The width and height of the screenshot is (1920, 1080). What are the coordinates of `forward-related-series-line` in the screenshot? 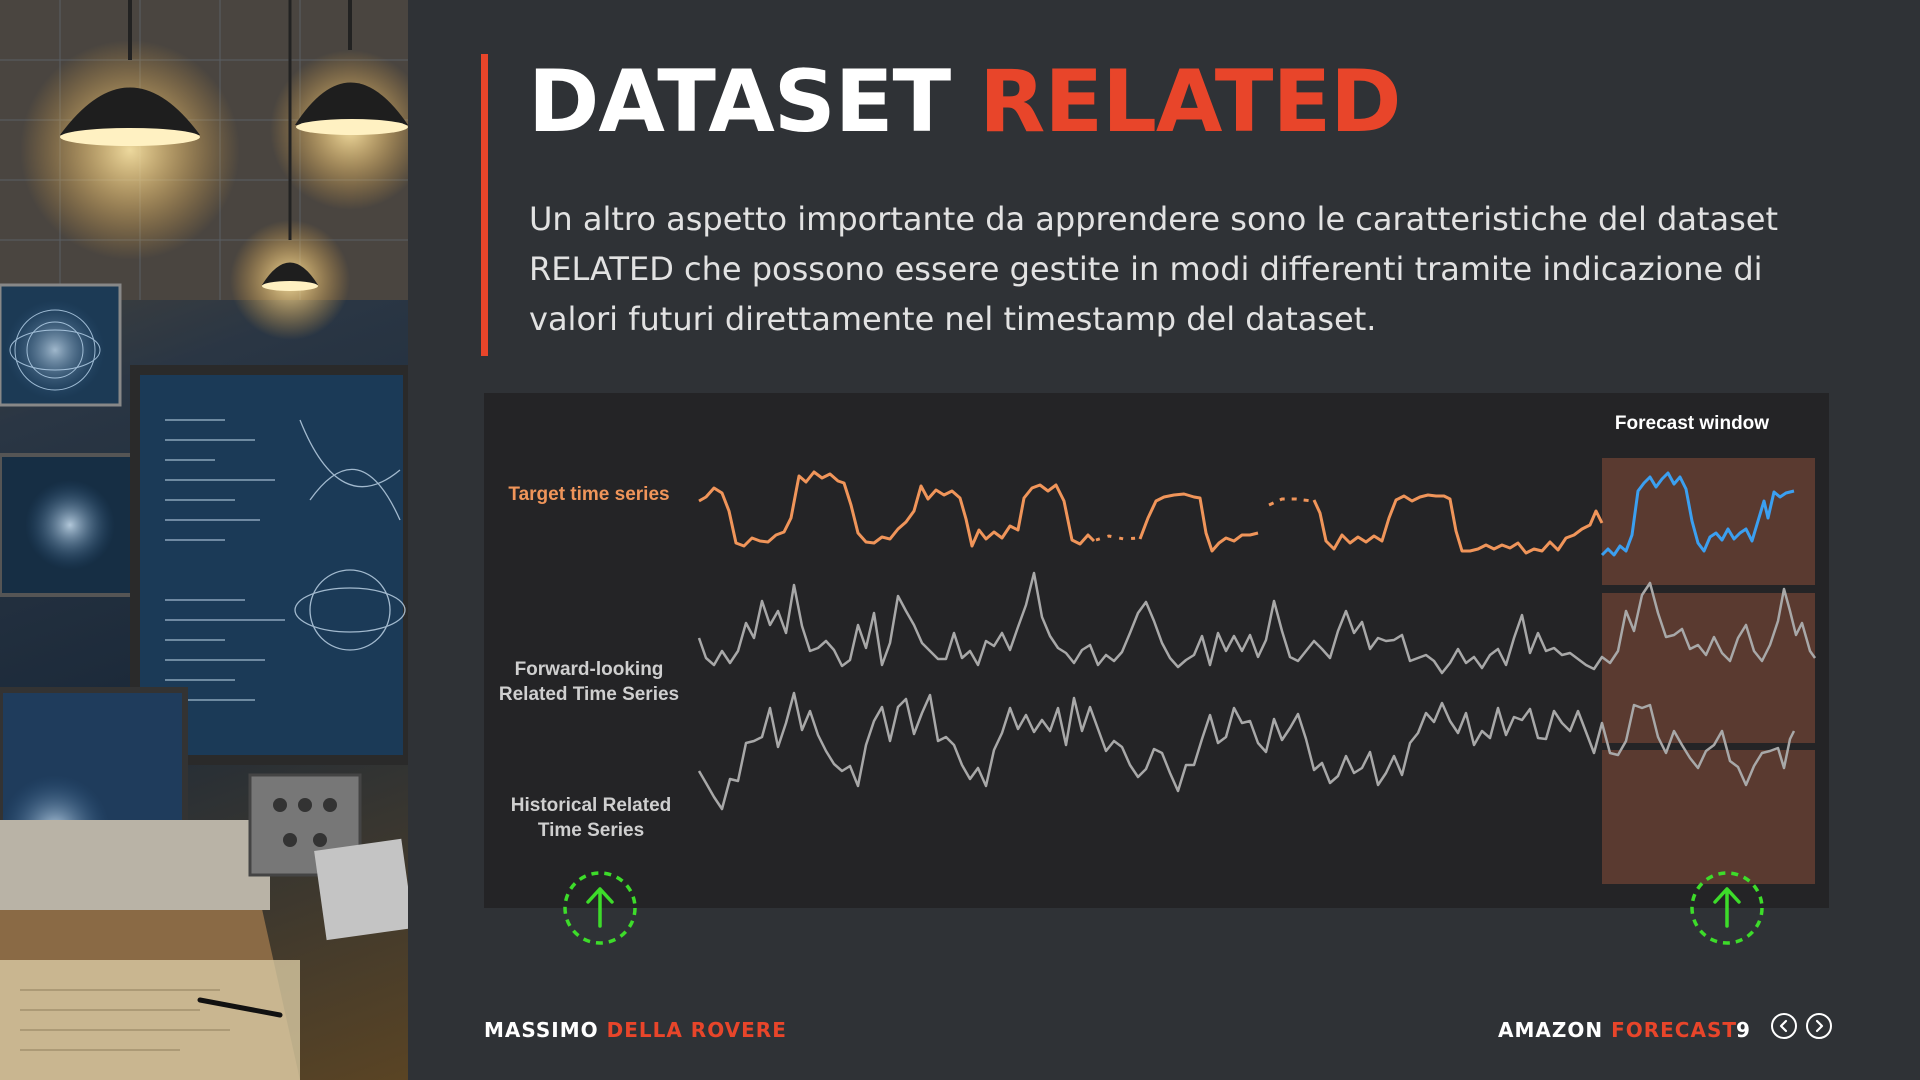 It's located at (1257, 623).